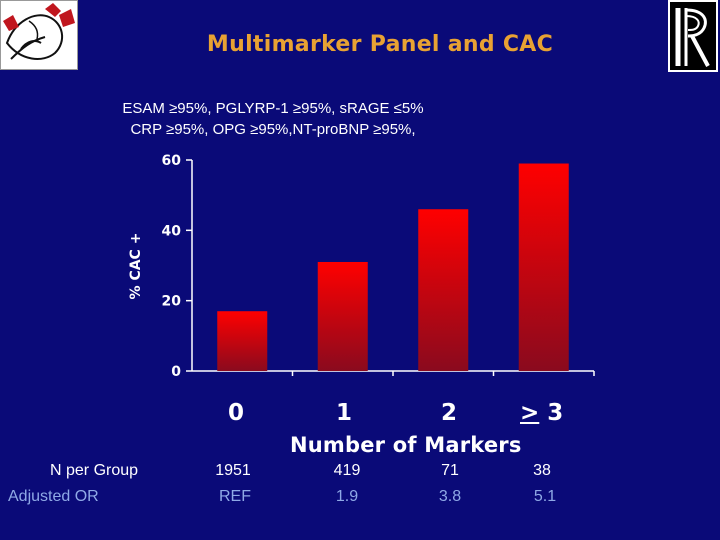 This screenshot has height=540, width=720. Describe the element at coordinates (542, 470) in the screenshot. I see `n-per-group-cell: 38` at that location.